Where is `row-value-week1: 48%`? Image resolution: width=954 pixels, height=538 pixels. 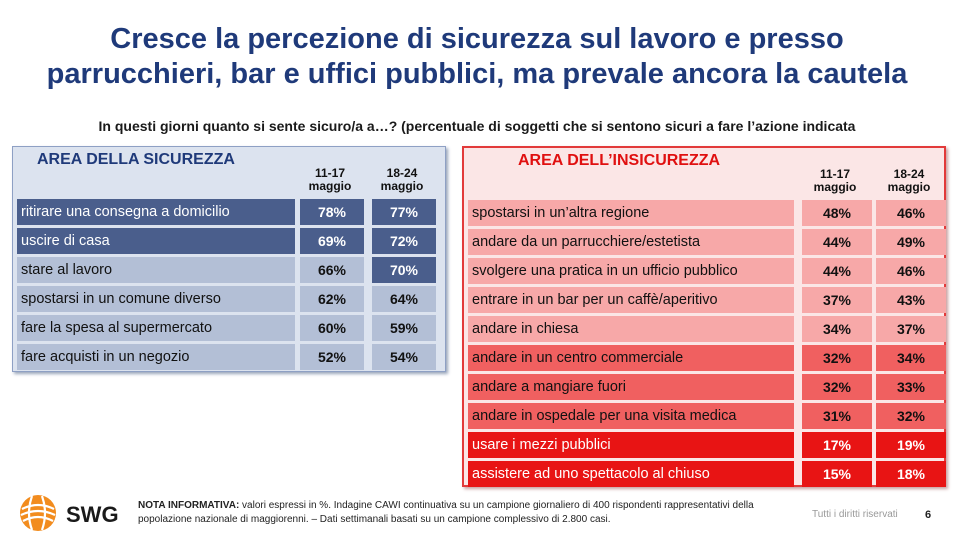
row-value-week1: 48% is located at coordinates (837, 213).